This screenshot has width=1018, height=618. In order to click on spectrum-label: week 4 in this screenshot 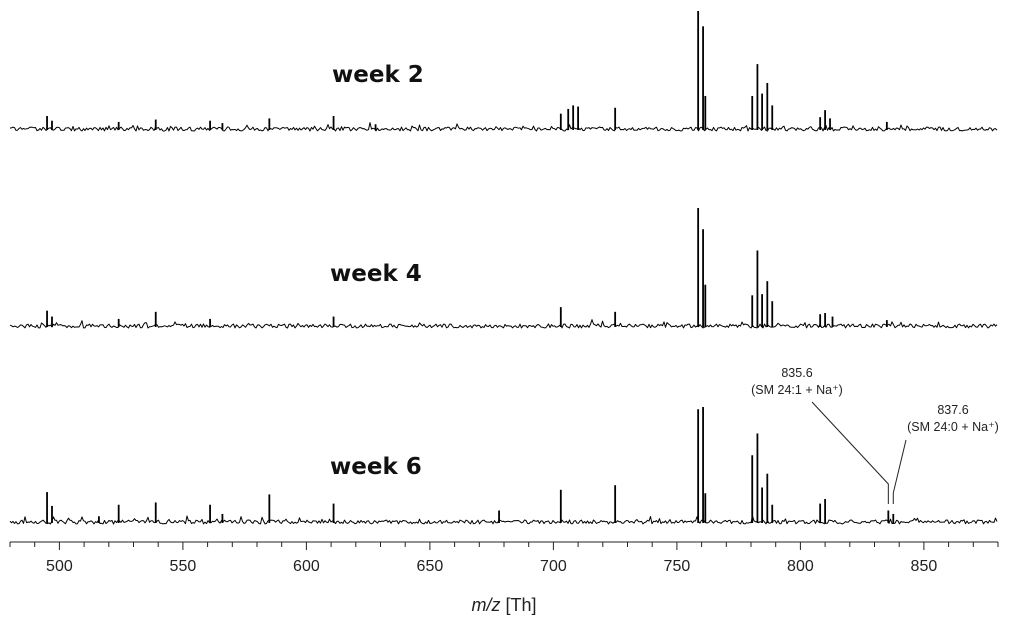, I will do `click(376, 274)`.